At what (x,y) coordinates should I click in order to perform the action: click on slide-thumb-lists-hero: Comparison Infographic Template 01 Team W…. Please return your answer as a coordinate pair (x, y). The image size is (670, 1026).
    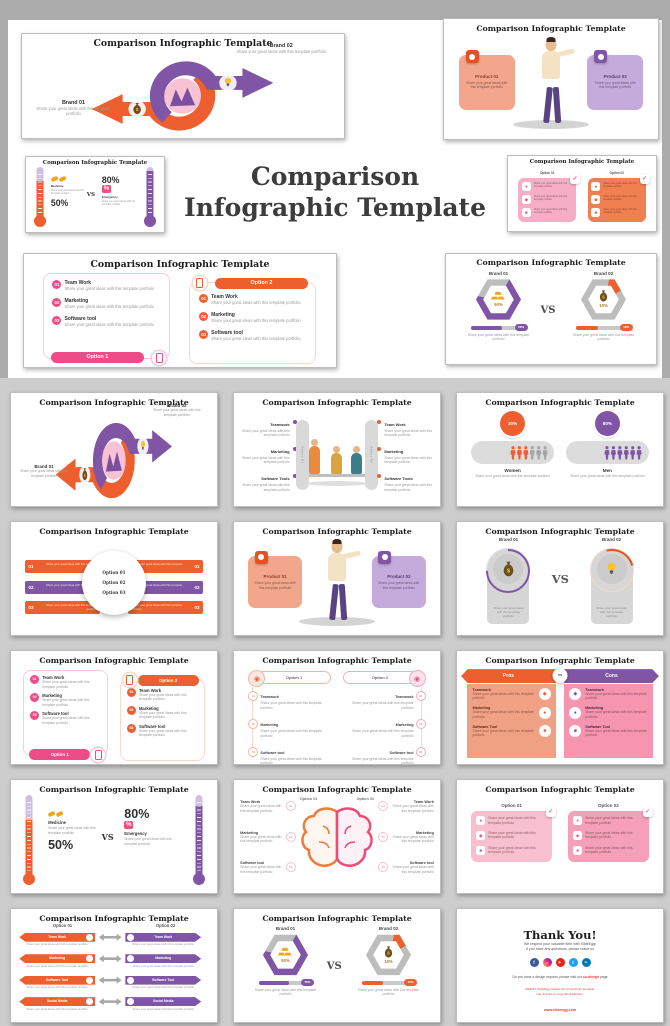
    Looking at the image, I should click on (180, 310).